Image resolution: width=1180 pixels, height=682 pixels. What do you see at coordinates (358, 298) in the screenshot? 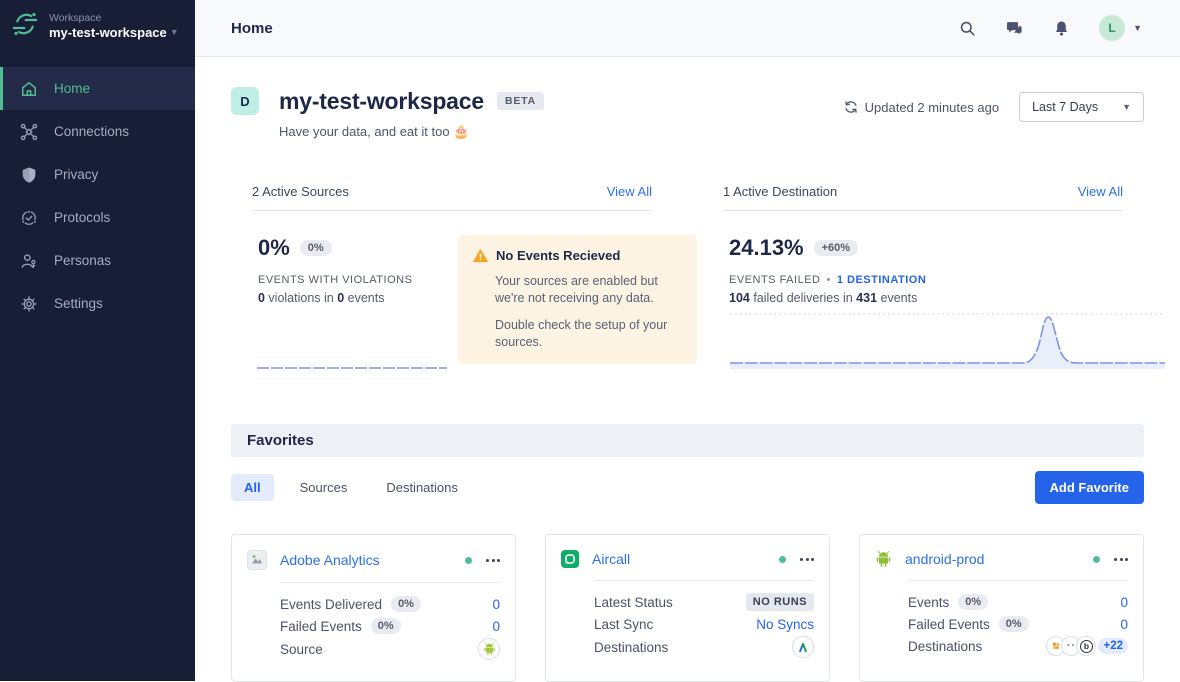
I see `violations-stat-detail: 0 violations in 0 events` at bounding box center [358, 298].